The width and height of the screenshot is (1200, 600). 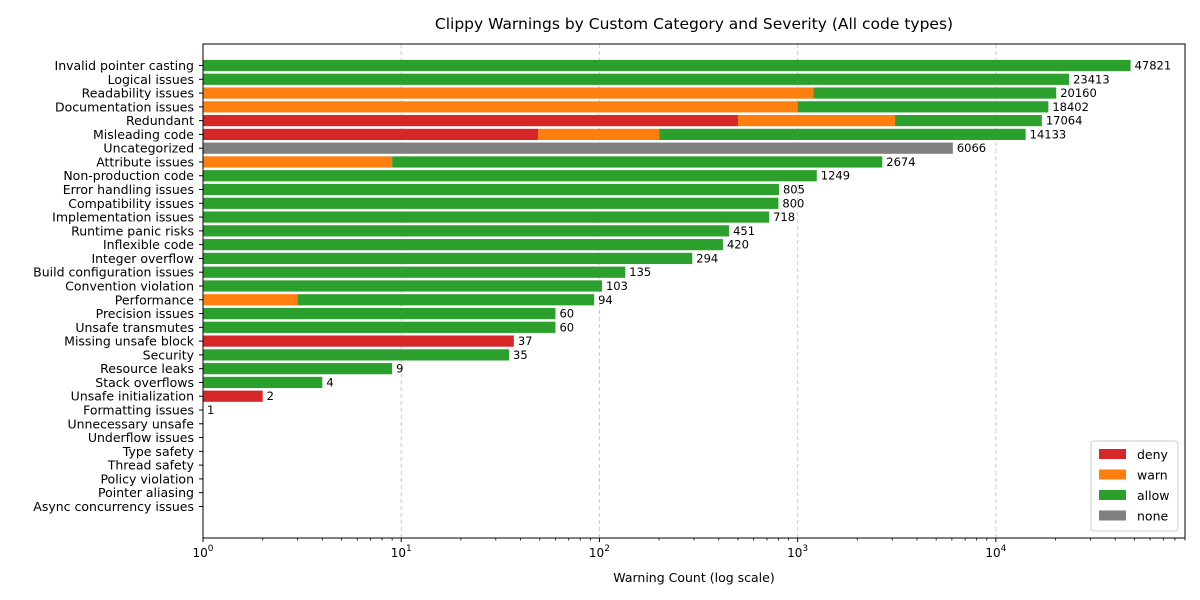 I want to click on legend-box, so click(x=1134, y=486).